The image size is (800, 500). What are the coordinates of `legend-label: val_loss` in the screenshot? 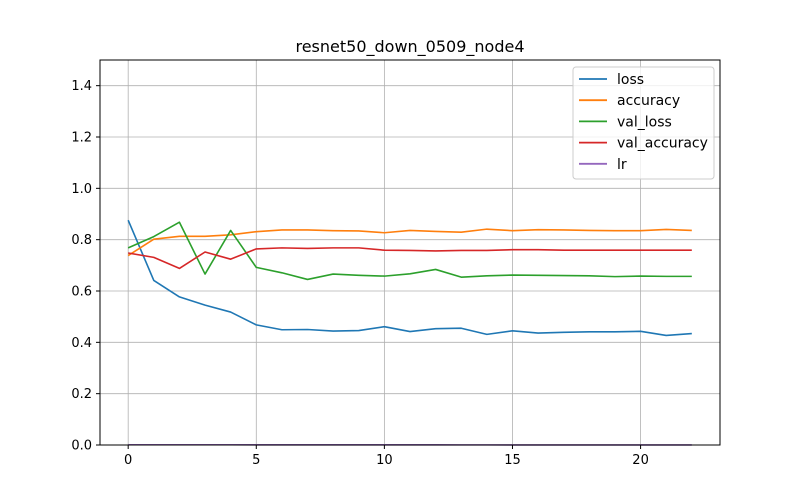 It's located at (644, 122).